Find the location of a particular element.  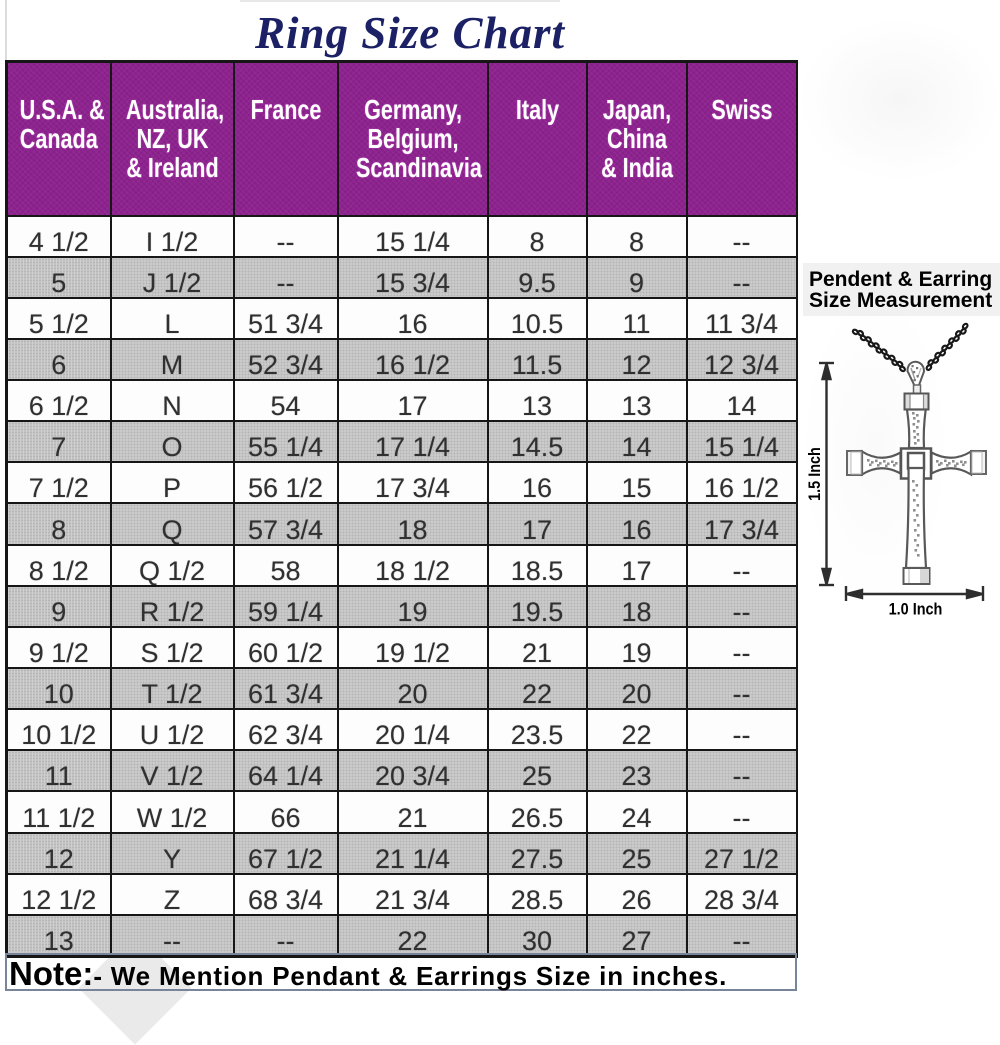

svg-text: 1.0 Inch is located at coordinates (916, 609).